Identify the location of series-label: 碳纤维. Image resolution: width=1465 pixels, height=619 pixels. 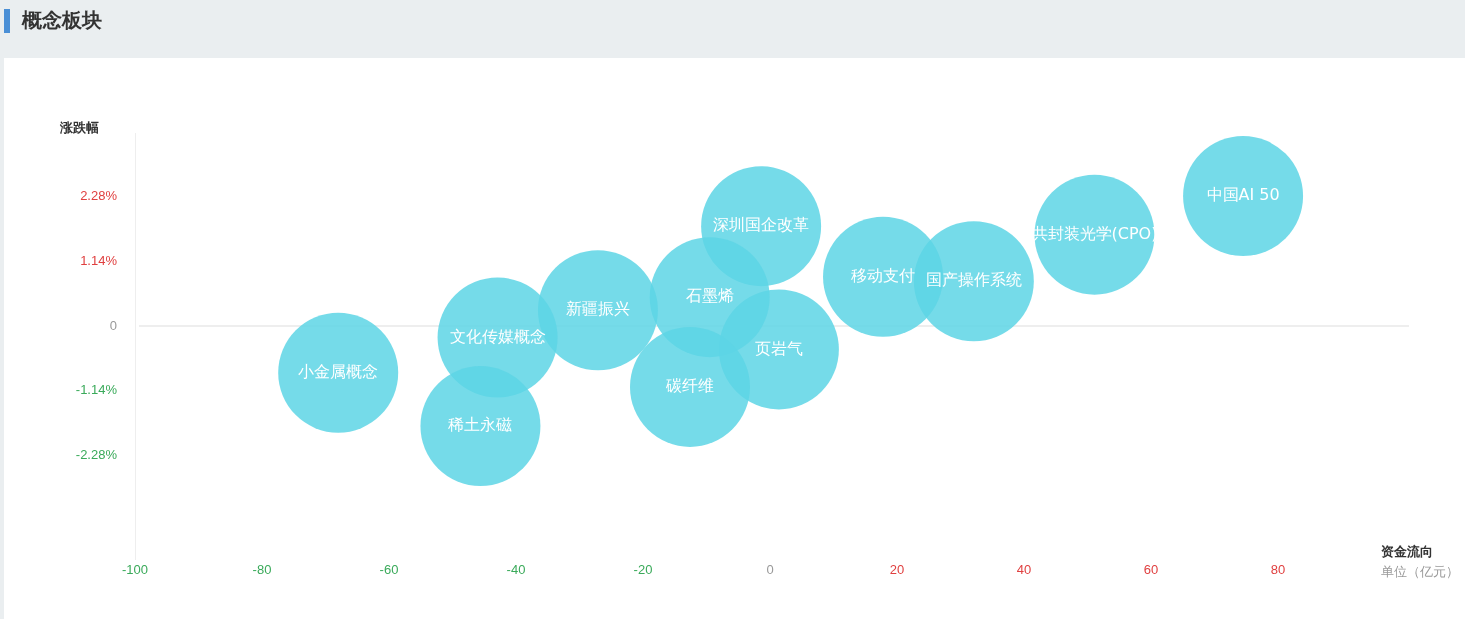
(689, 386).